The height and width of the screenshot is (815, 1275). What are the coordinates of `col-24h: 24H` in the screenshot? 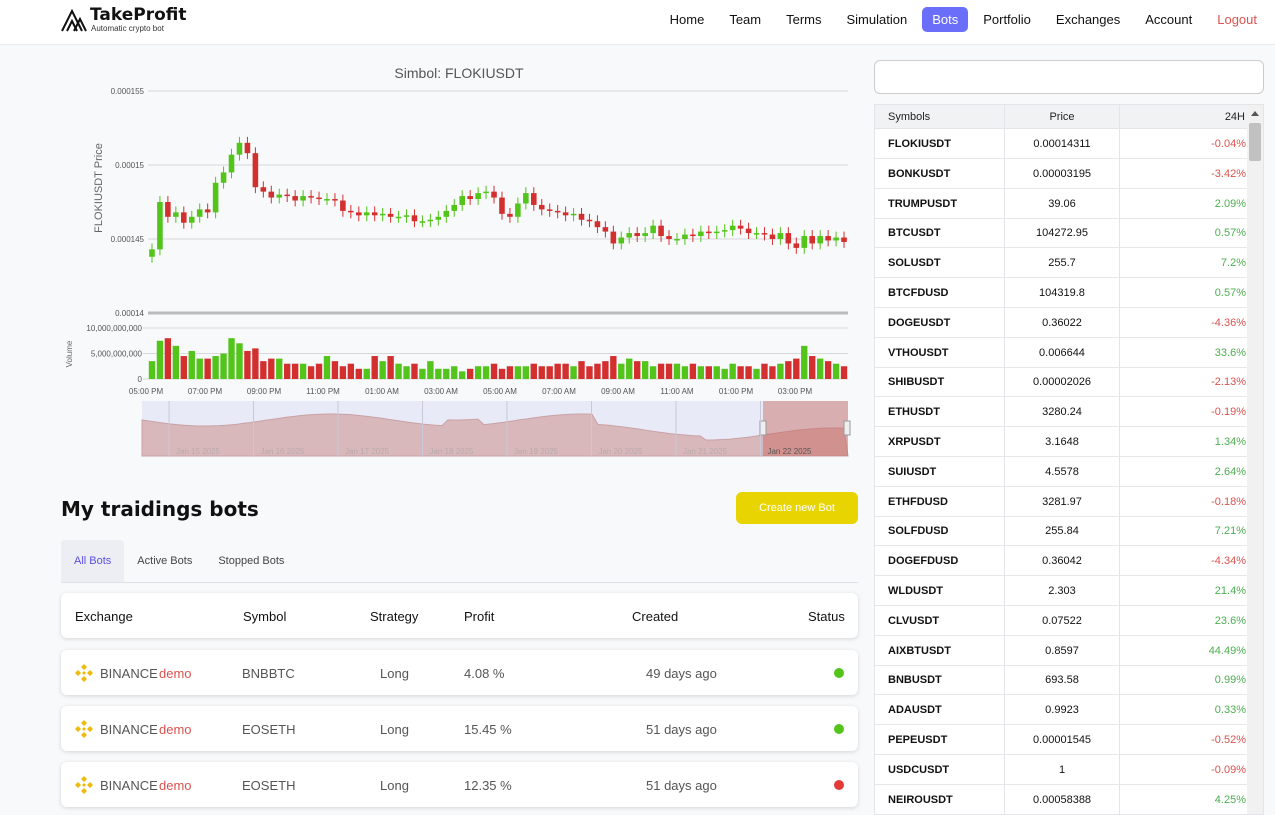 It's located at (1234, 117).